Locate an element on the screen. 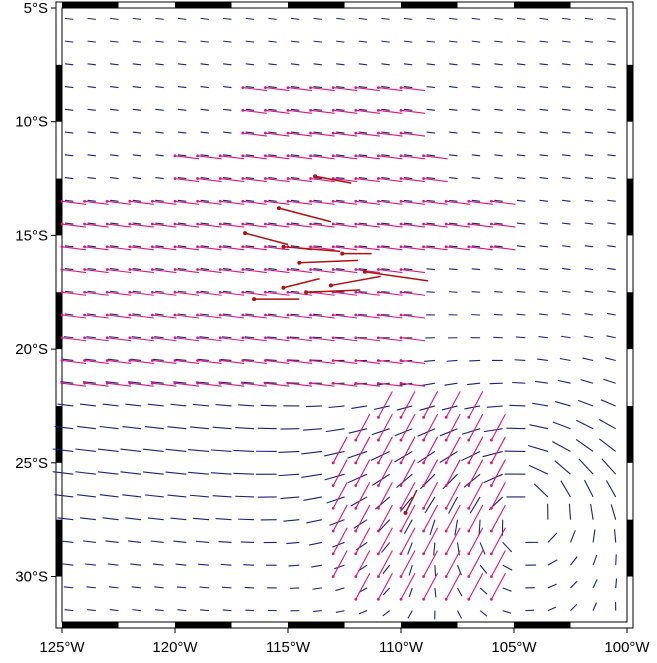 The width and height of the screenshot is (657, 663). observation-arrow is located at coordinates (411, 501).